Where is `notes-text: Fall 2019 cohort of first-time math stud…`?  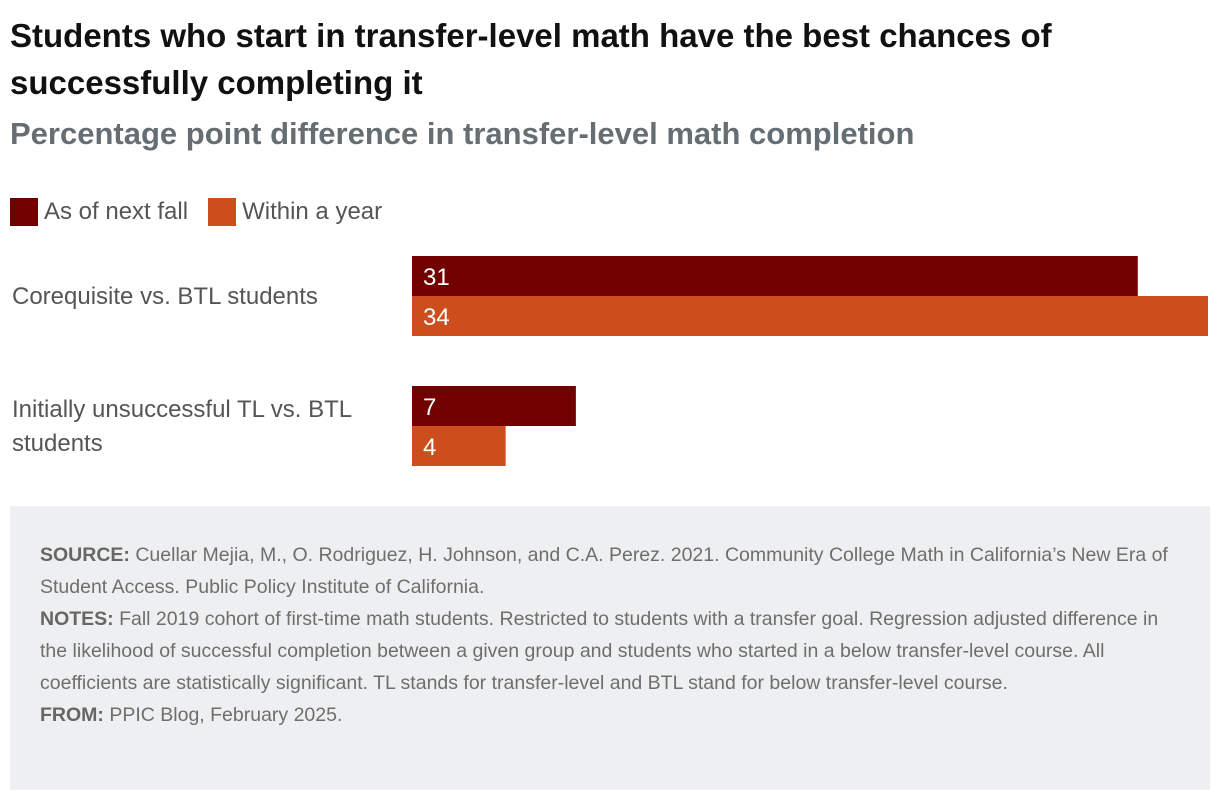
notes-text: Fall 2019 cohort of first-time math stud… is located at coordinates (599, 651).